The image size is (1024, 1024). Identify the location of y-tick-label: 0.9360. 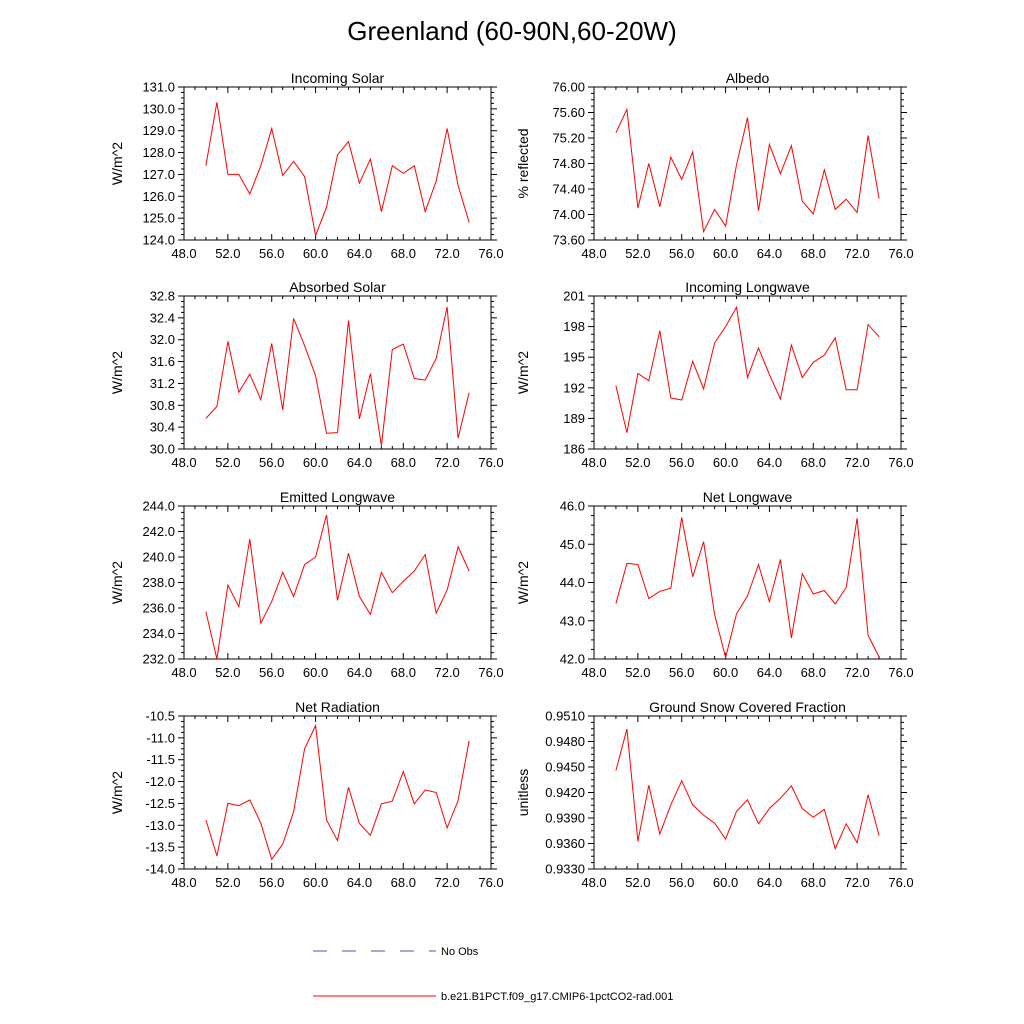
(565, 843).